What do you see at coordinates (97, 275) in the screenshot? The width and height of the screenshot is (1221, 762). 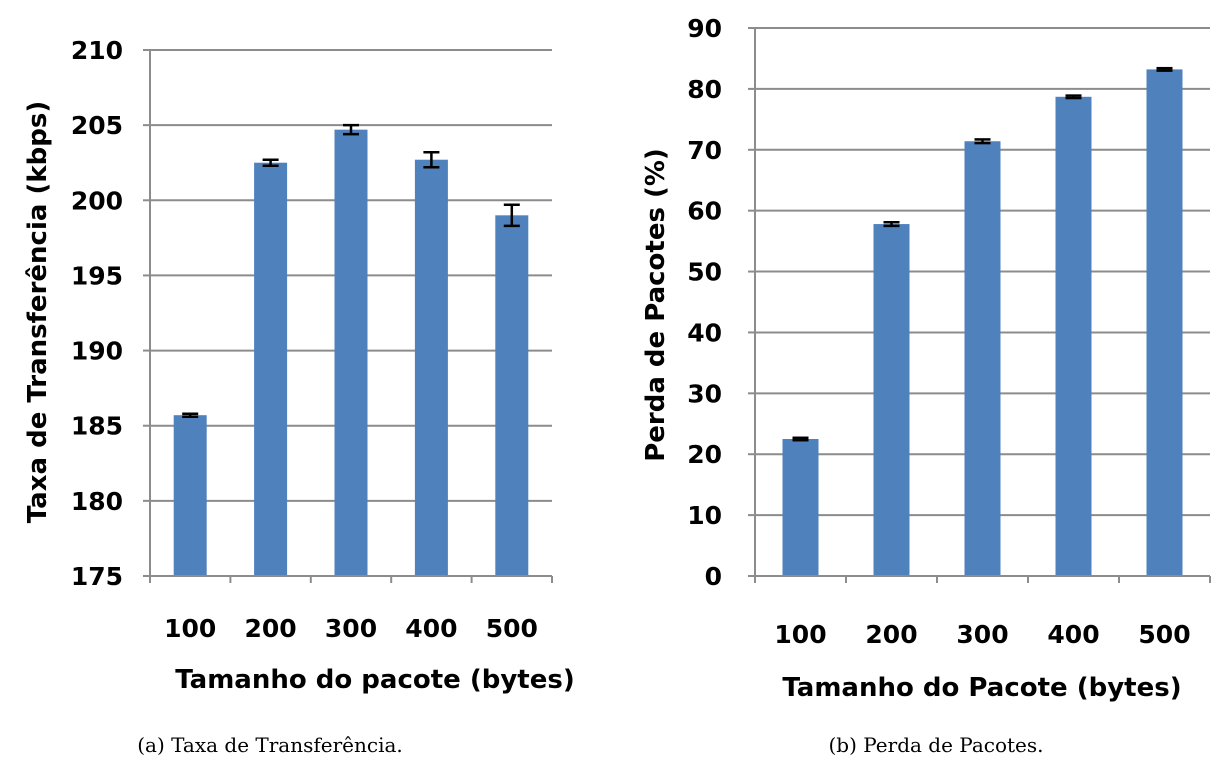 I see `y-tick-label: 195` at bounding box center [97, 275].